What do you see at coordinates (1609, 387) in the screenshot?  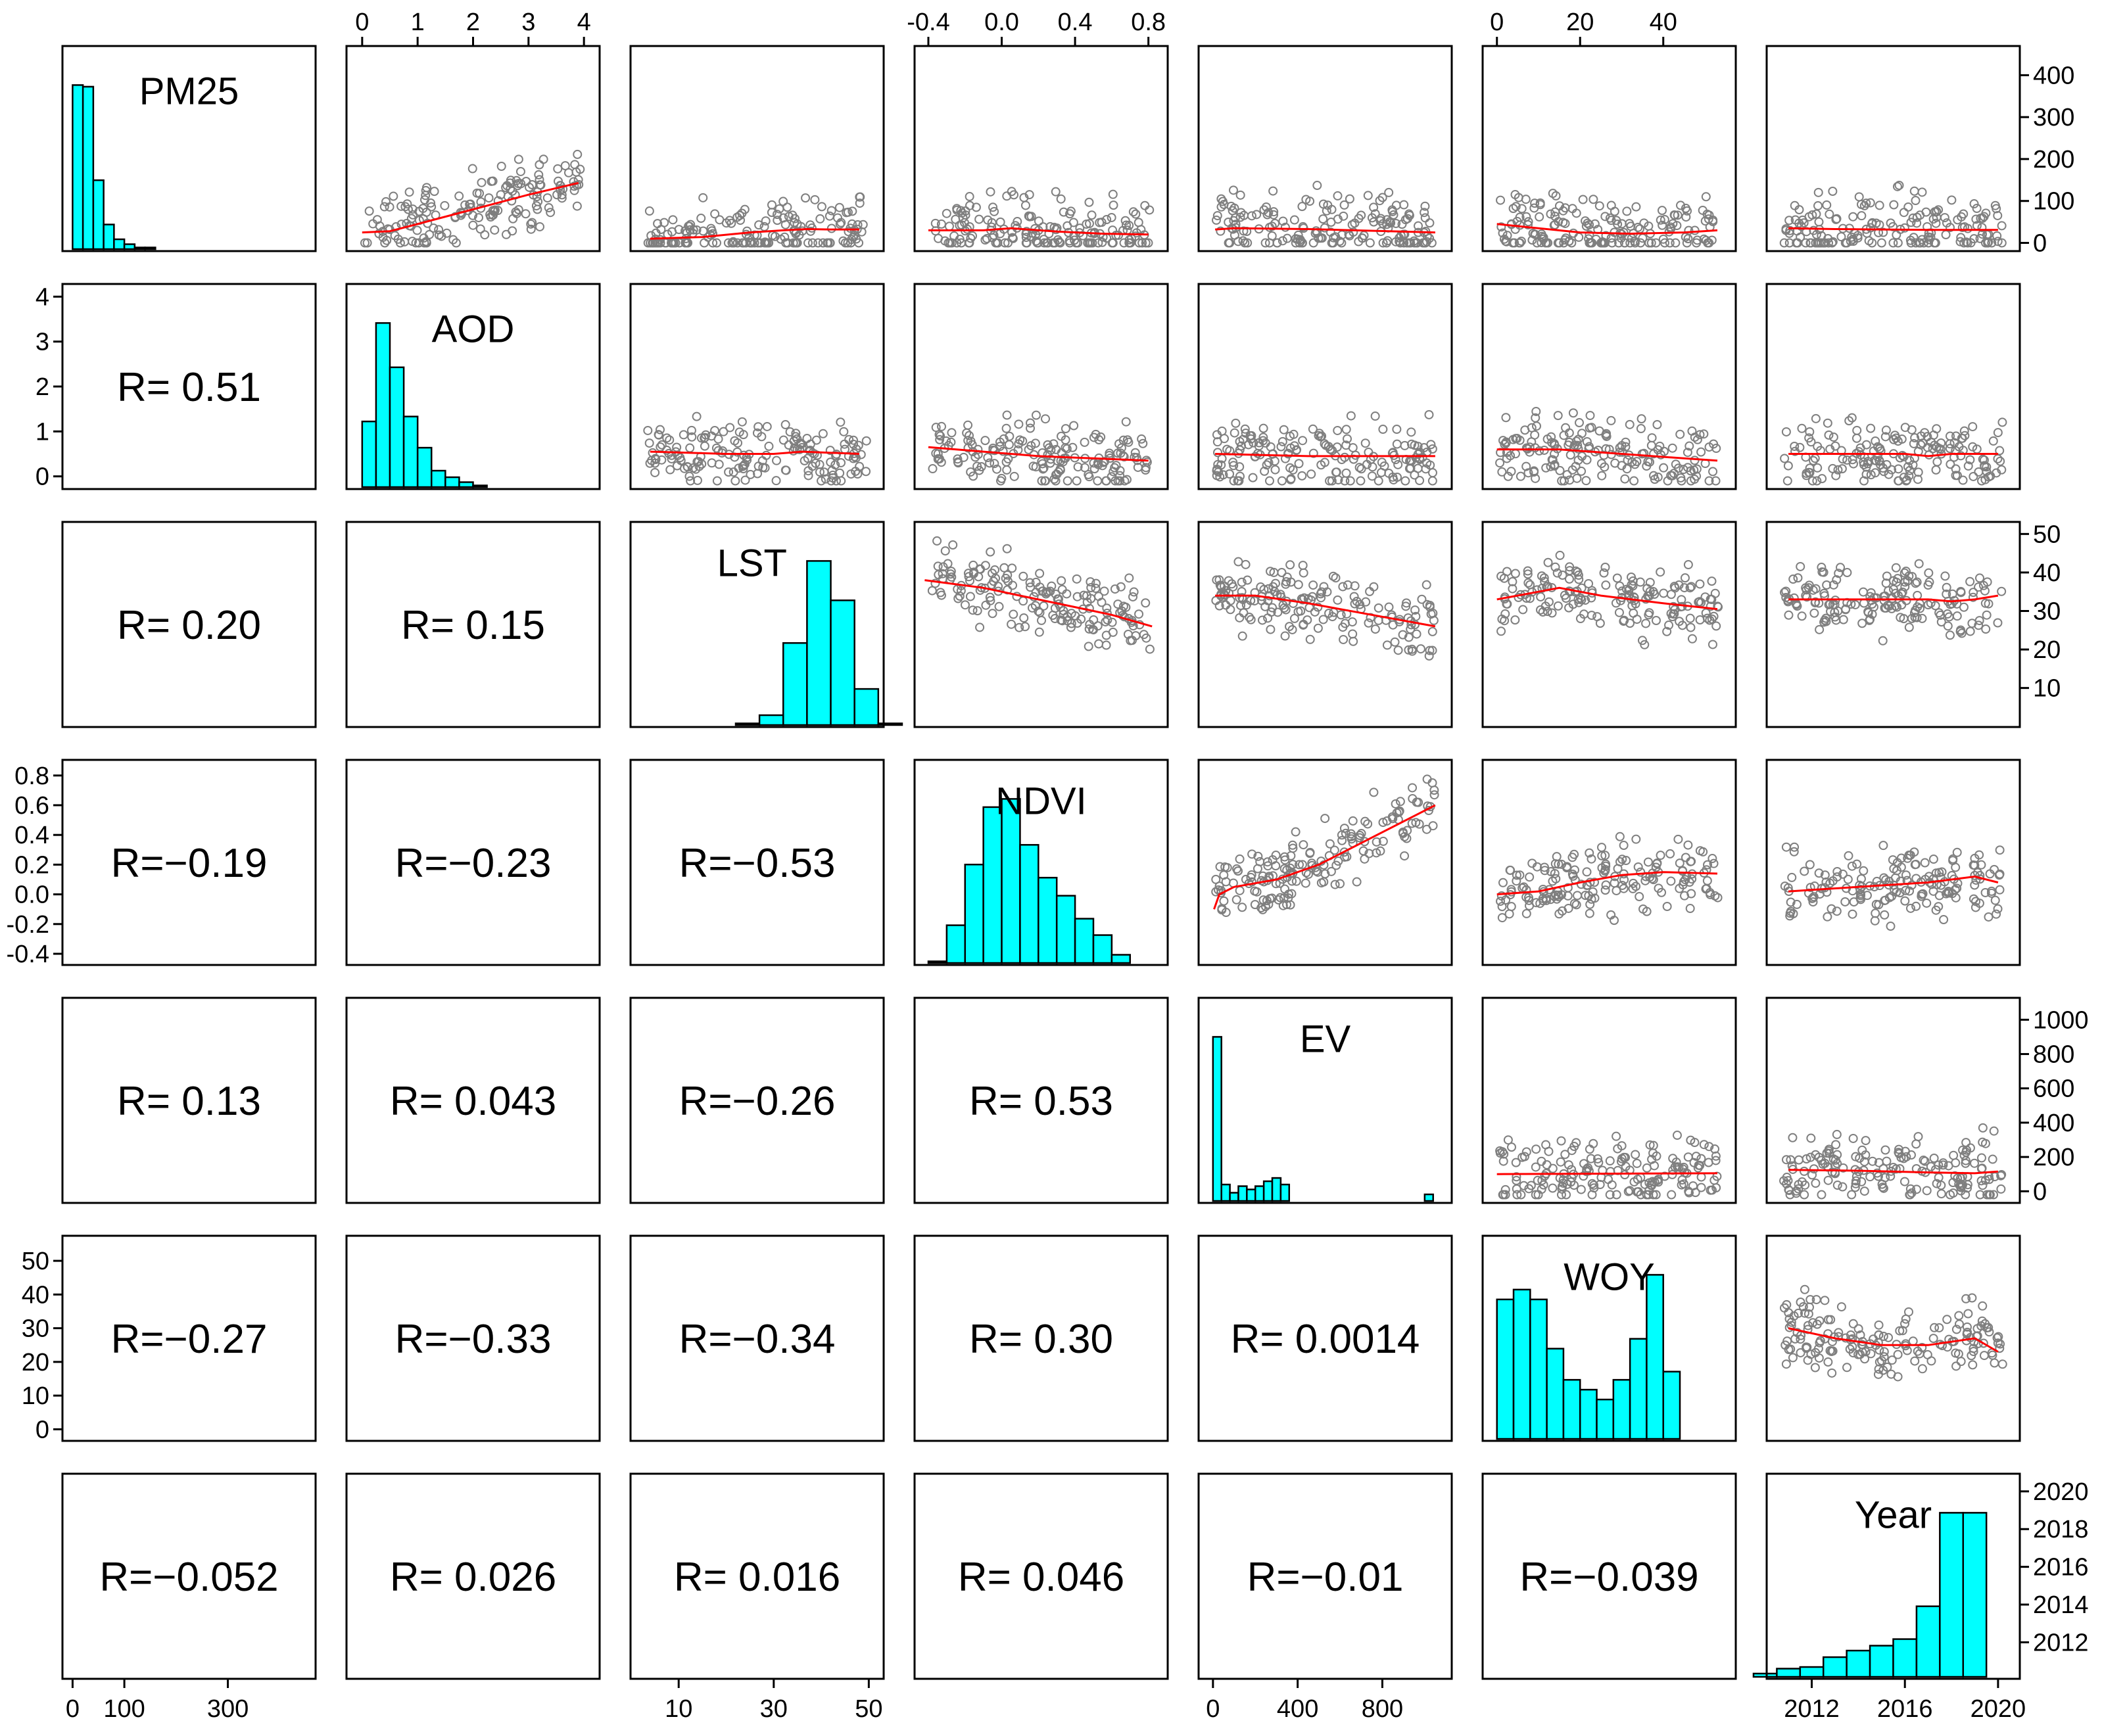 I see `panel-aod-woy` at bounding box center [1609, 387].